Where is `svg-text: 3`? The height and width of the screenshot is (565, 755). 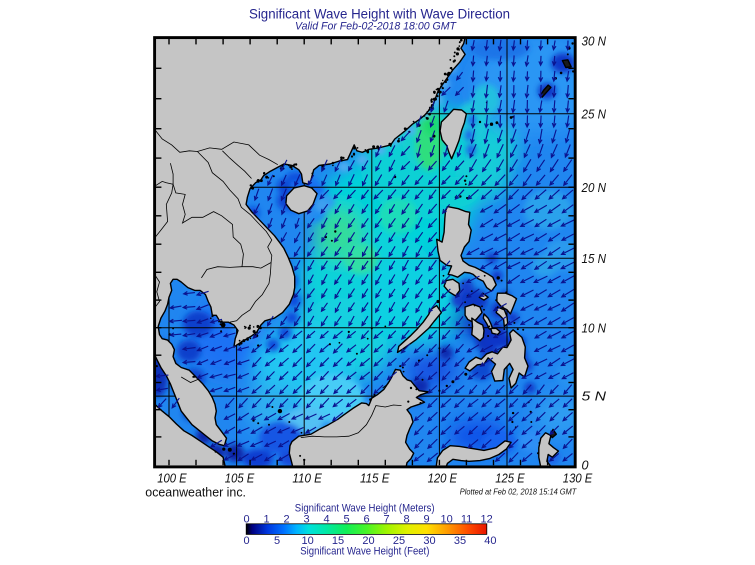
svg-text: 3 is located at coordinates (307, 520).